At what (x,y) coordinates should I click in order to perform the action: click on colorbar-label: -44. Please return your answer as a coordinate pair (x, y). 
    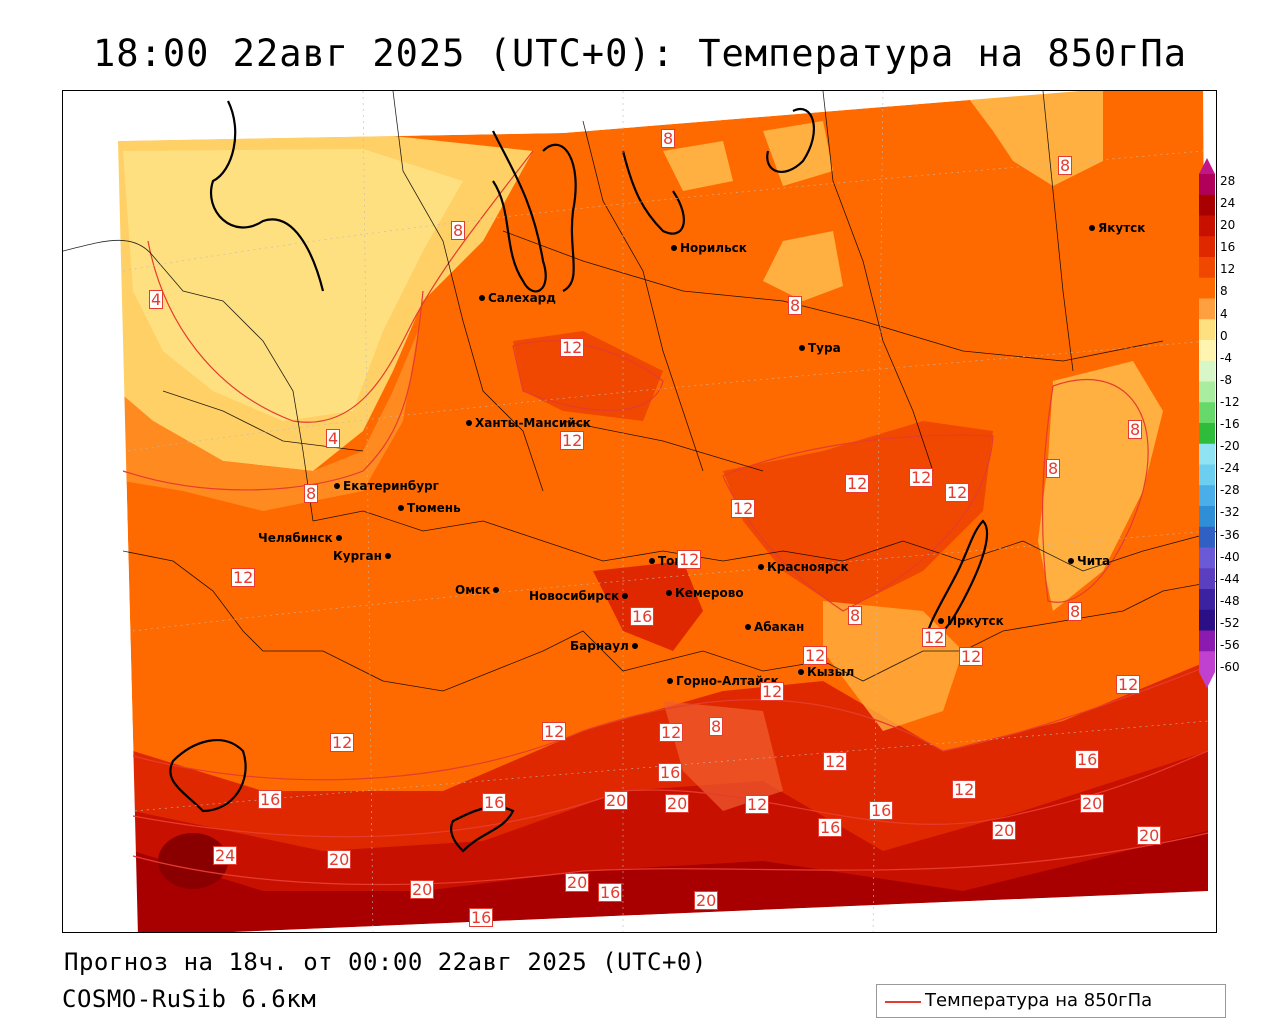
    Looking at the image, I should click on (1230, 578).